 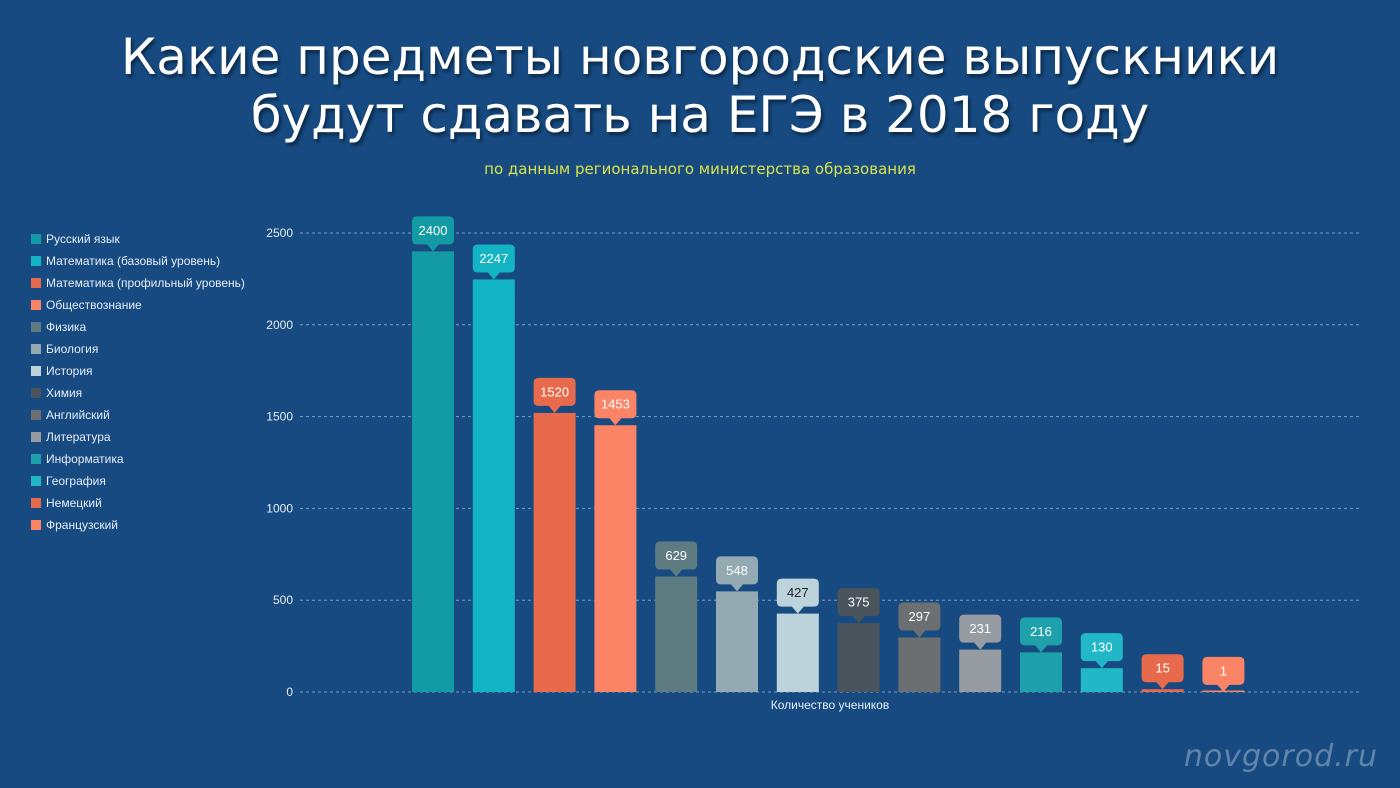 What do you see at coordinates (1041, 631) in the screenshot?
I see `data-label-text: 216` at bounding box center [1041, 631].